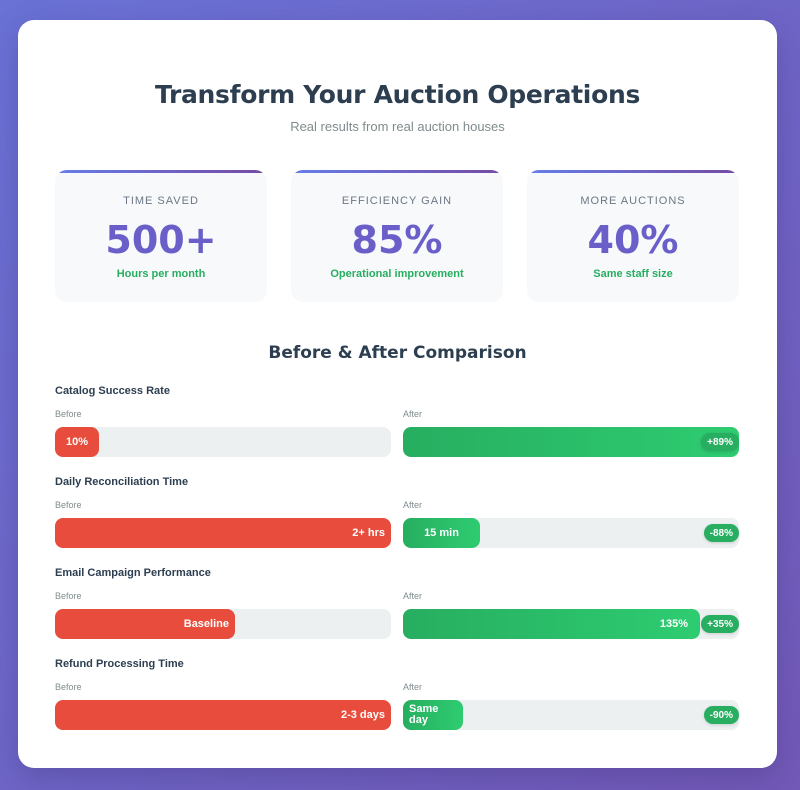 This screenshot has width=800, height=790. What do you see at coordinates (721, 533) in the screenshot?
I see `change-badge: -88%` at bounding box center [721, 533].